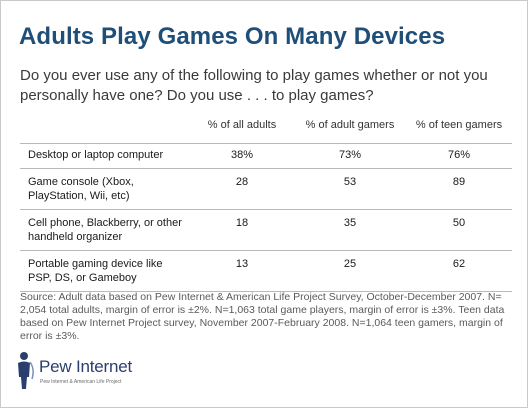  Describe the element at coordinates (81, 382) in the screenshot. I see `logo-tagline: Pew Internet & American Life Project` at that location.